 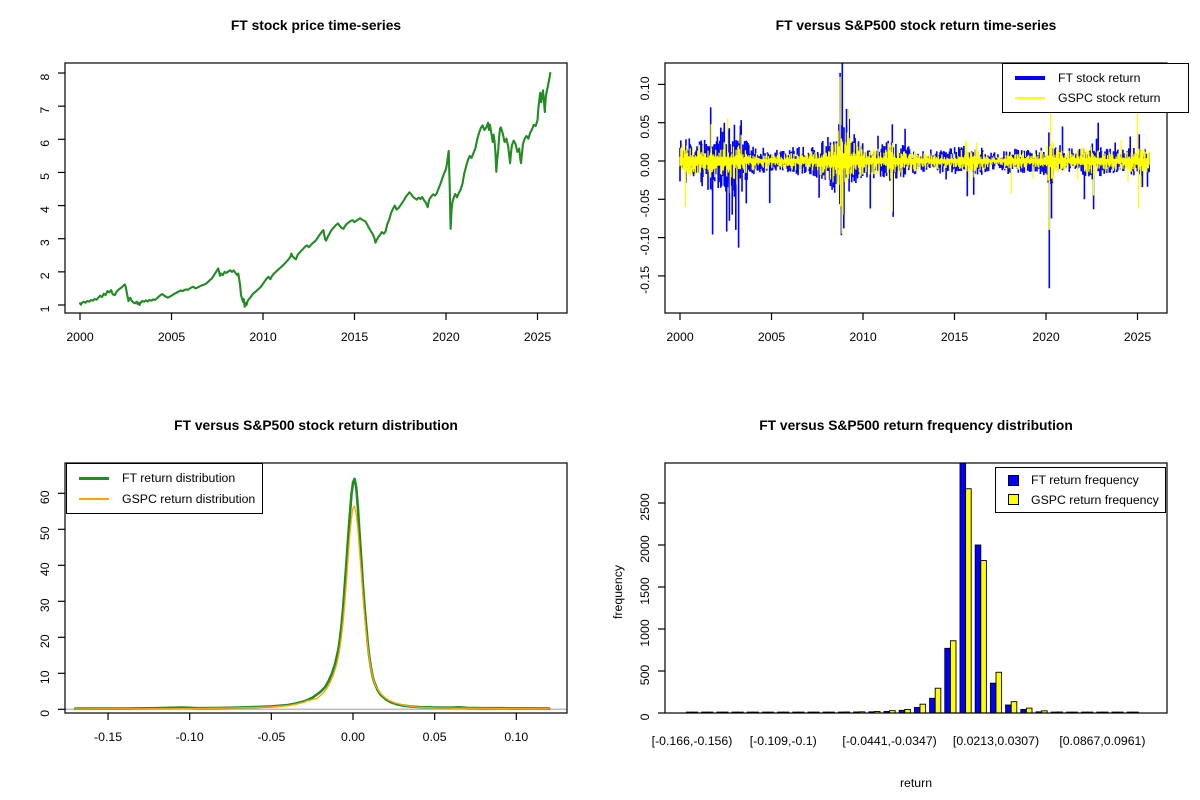 What do you see at coordinates (94, 499) in the screenshot?
I see `gspc-density-line-swatch` at bounding box center [94, 499].